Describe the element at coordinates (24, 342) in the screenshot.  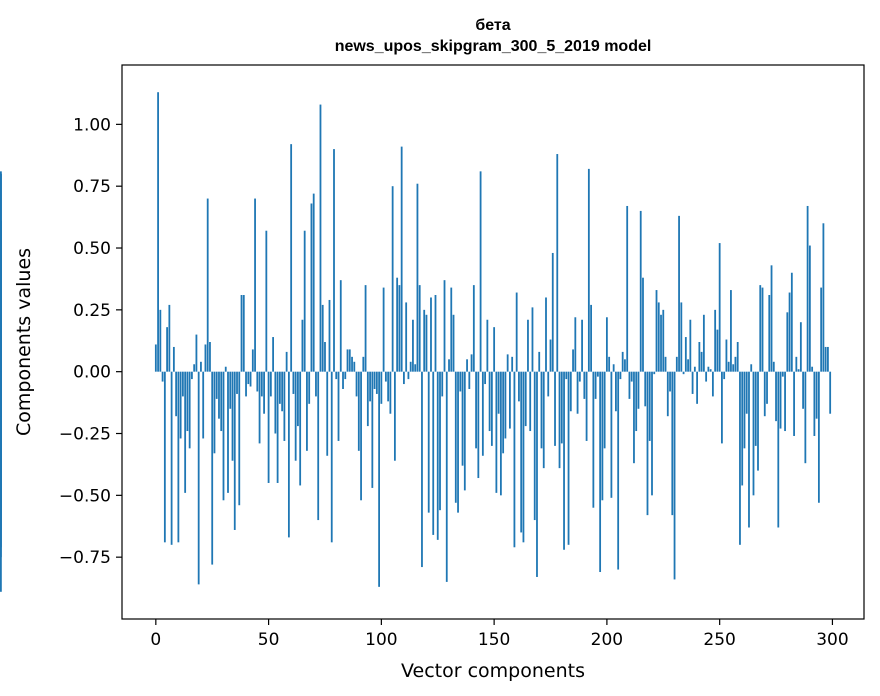
I see `y-axis-label: Components values` at that location.